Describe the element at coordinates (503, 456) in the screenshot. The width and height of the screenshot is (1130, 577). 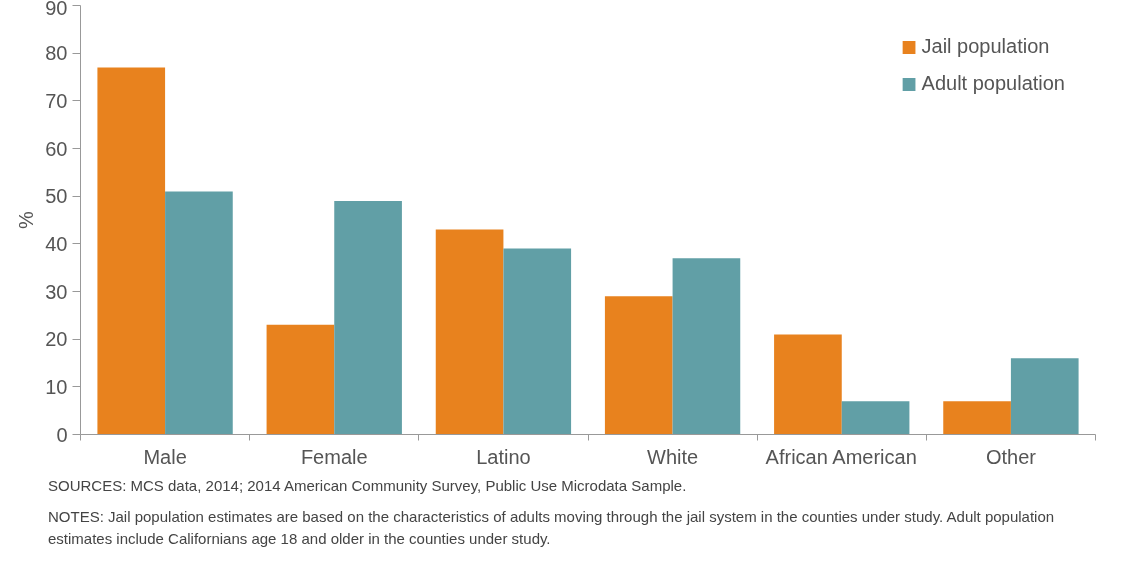
I see `x-tick-label: Latino` at that location.